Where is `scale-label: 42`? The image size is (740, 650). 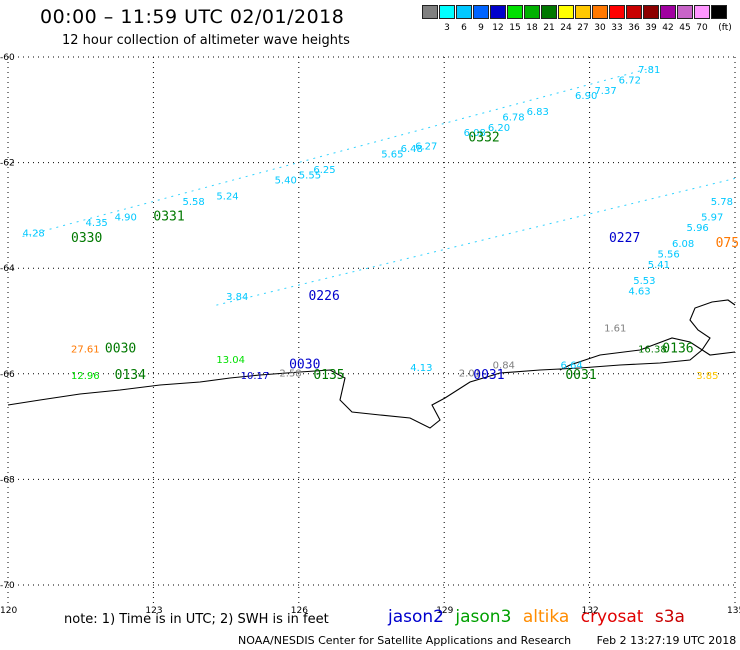 scale-label: 42 is located at coordinates (668, 28).